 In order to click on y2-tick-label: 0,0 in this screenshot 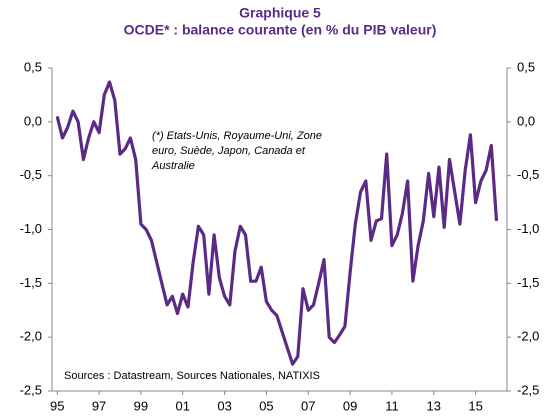, I will do `click(526, 120)`.